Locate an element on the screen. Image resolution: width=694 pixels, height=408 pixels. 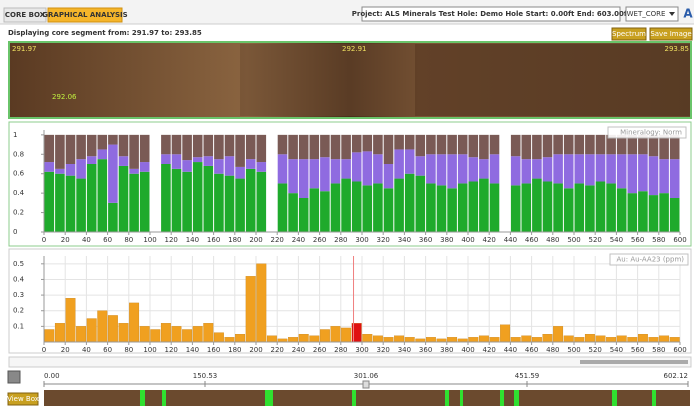
x-tick-label: 380 is located at coordinates (446, 350).